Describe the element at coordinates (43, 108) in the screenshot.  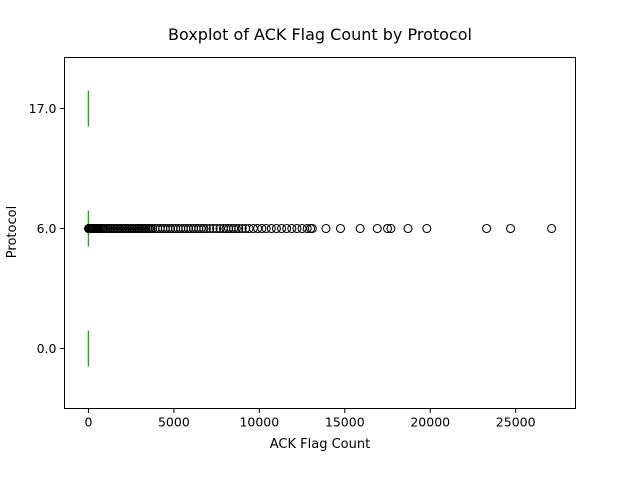
I see `y-tick-label: 17.0` at that location.